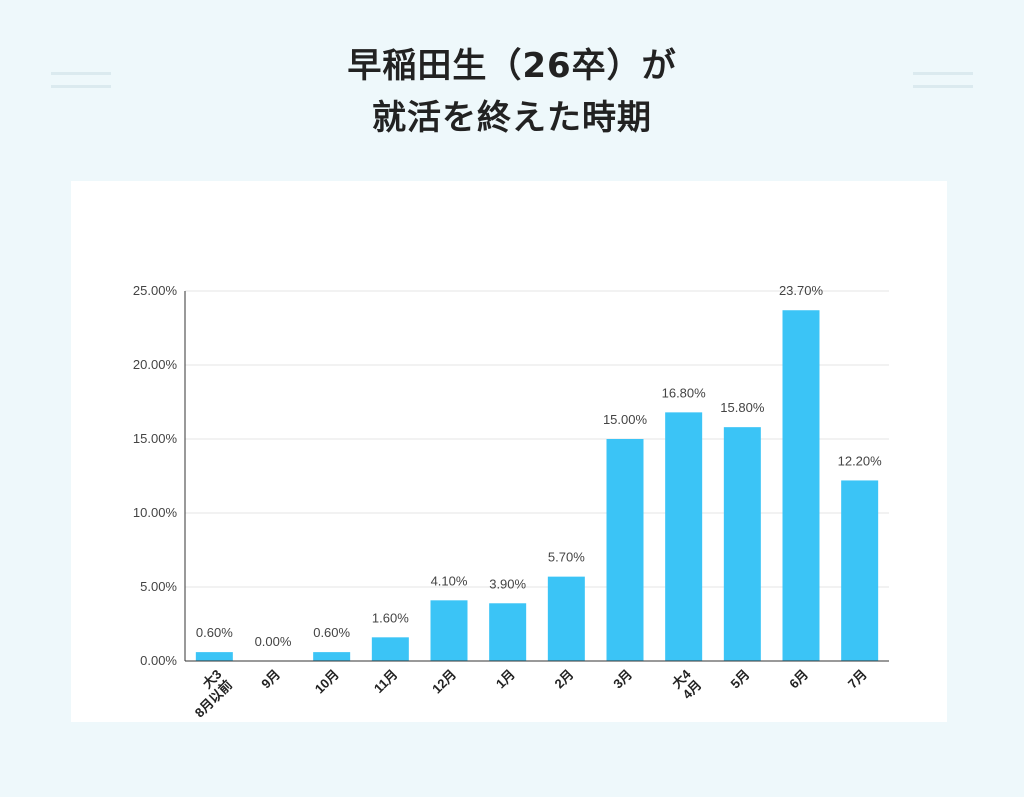 The width and height of the screenshot is (1024, 797). I want to click on data-label: 12.20%, so click(860, 460).